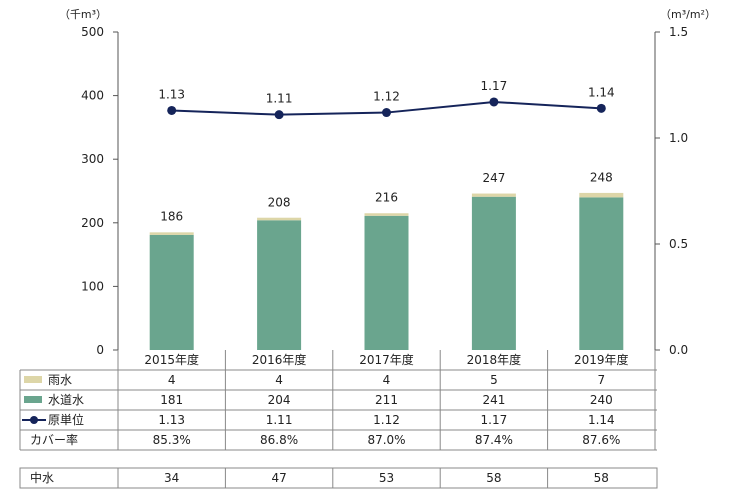 This screenshot has width=743, height=495. What do you see at coordinates (66, 400) in the screenshot?
I see `table-row-label: 水道水` at bounding box center [66, 400].